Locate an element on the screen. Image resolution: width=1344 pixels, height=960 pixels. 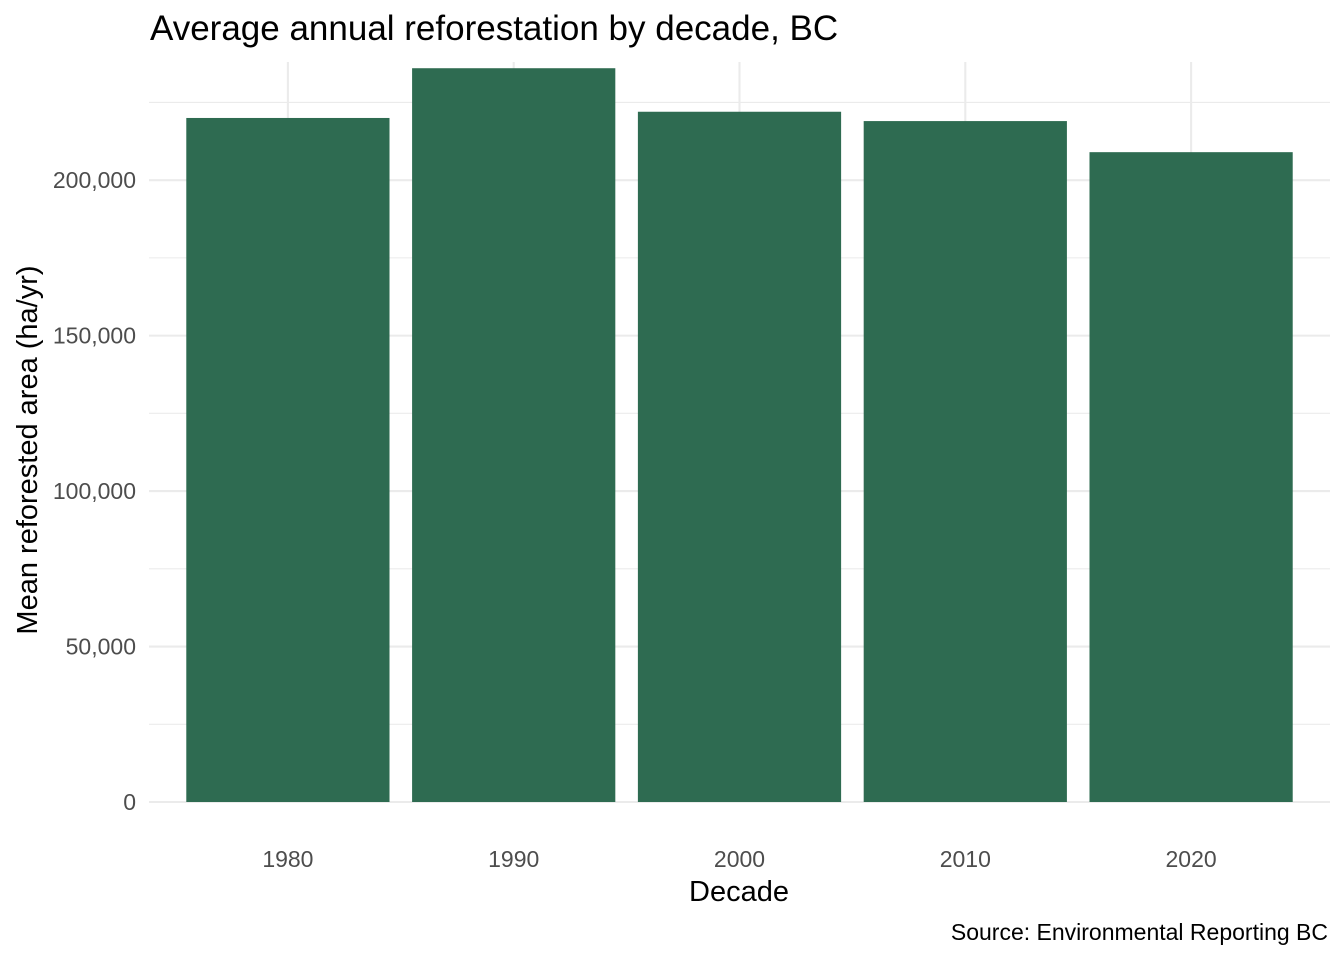
x-tick-label: 2000 is located at coordinates (739, 859).